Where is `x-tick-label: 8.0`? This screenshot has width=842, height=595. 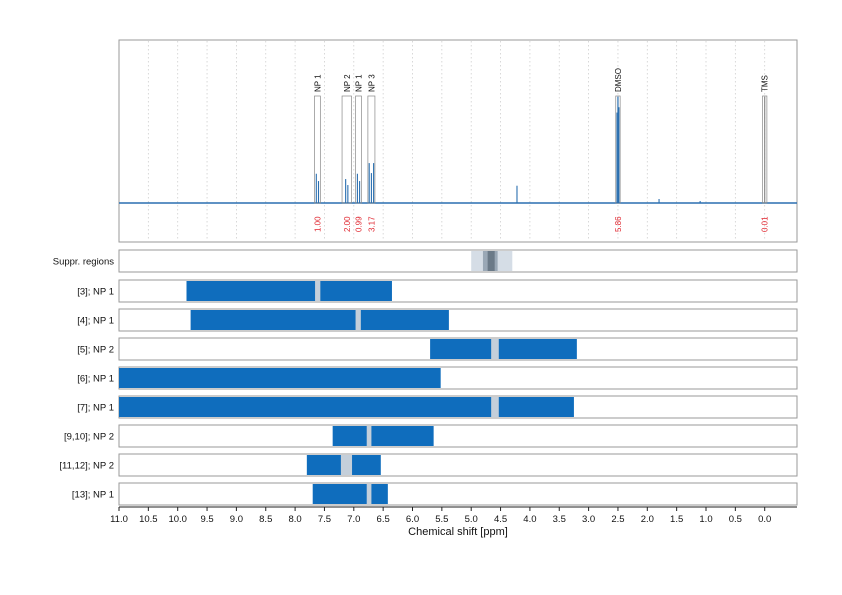 x-tick-label: 8.0 is located at coordinates (294, 519).